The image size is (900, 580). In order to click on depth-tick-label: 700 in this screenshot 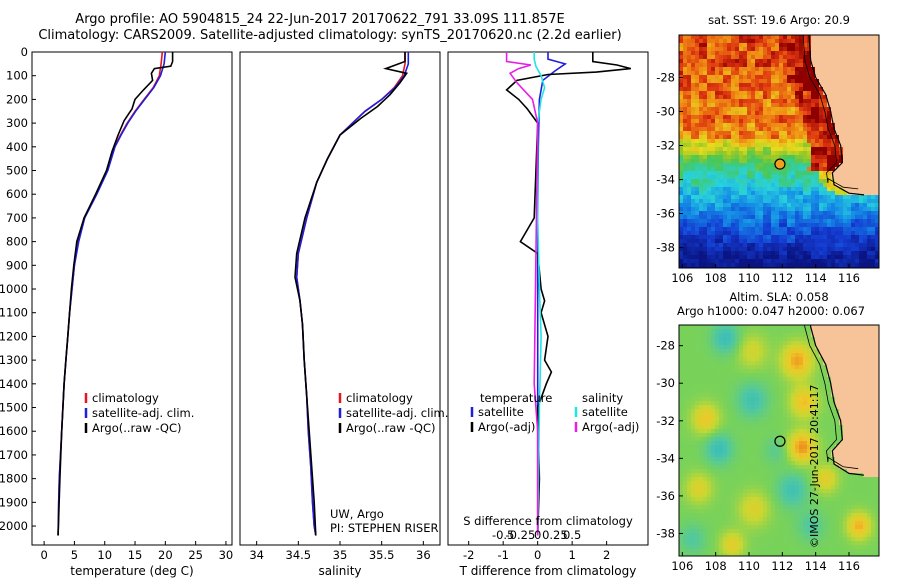, I will do `click(17, 218)`.